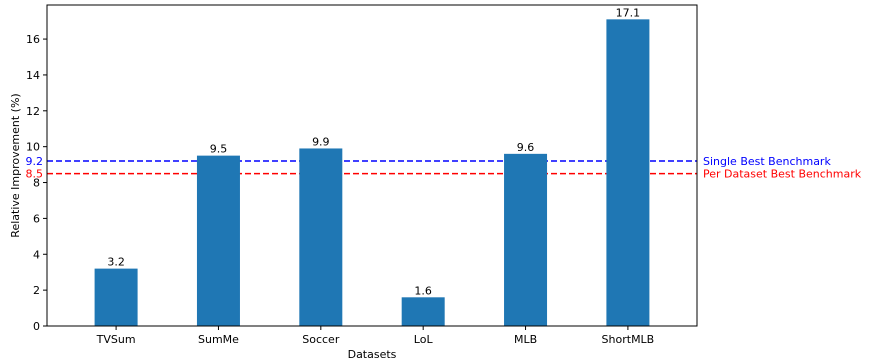 This screenshot has width=870, height=362. I want to click on bar-value-label: 3.2, so click(116, 262).